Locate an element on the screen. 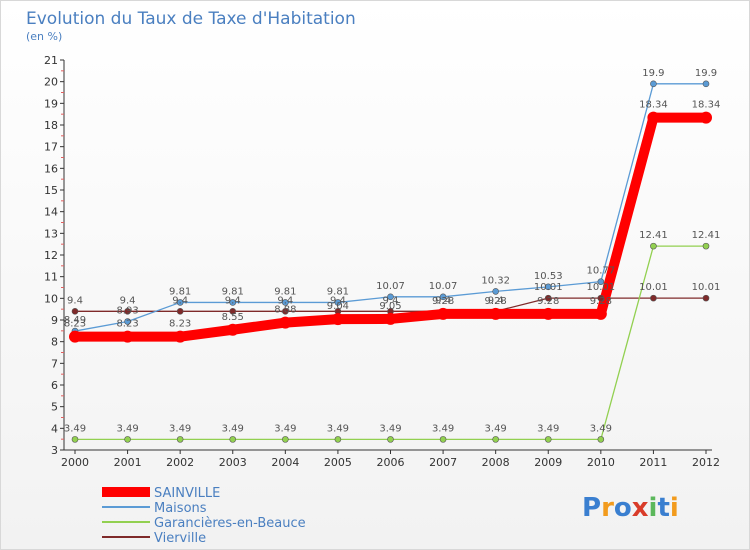  y-tick-label: 17 is located at coordinates (51, 147).